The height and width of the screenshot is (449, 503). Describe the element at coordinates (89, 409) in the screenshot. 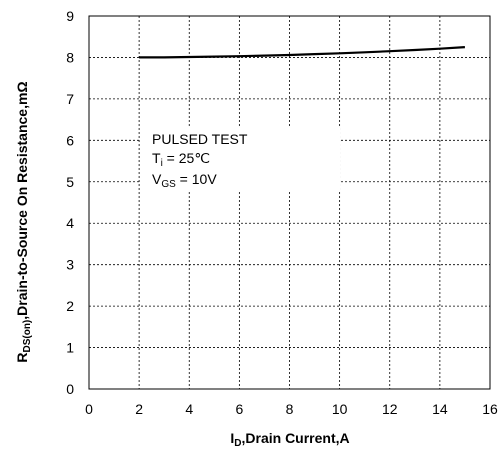

I see `x-tick-label-0: 0` at that location.